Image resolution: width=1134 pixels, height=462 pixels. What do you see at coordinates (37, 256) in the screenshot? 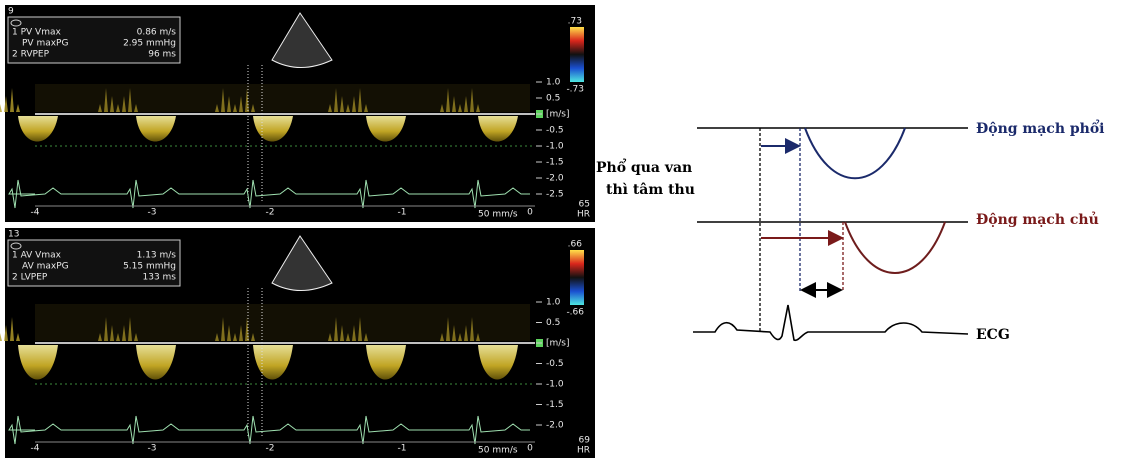
I see `measurement-label: 1 AV Vmax` at bounding box center [37, 256].